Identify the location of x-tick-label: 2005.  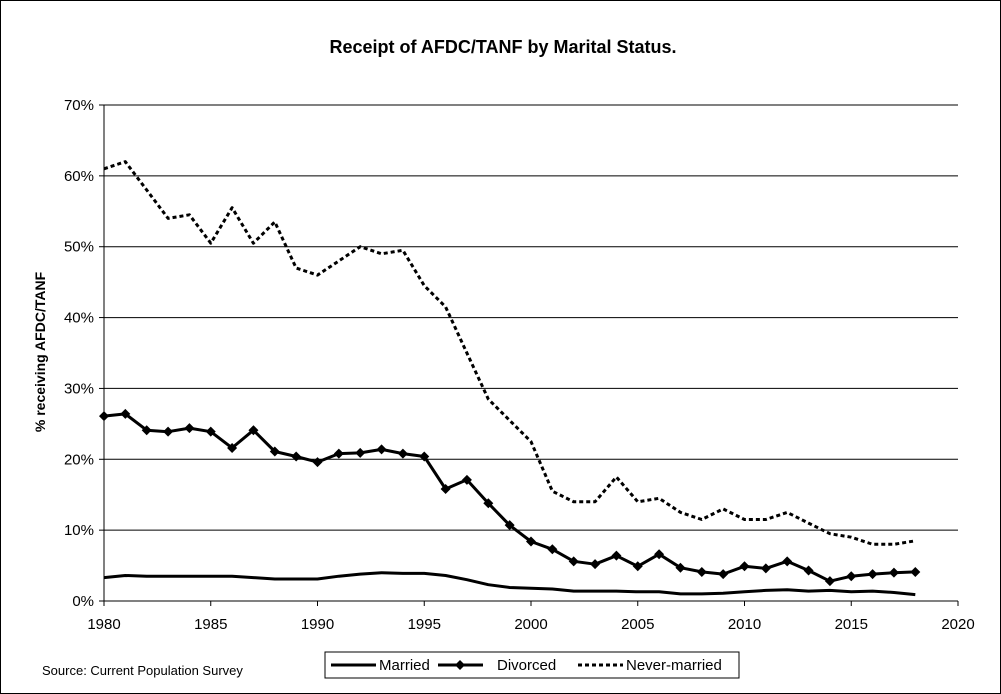
(637, 624).